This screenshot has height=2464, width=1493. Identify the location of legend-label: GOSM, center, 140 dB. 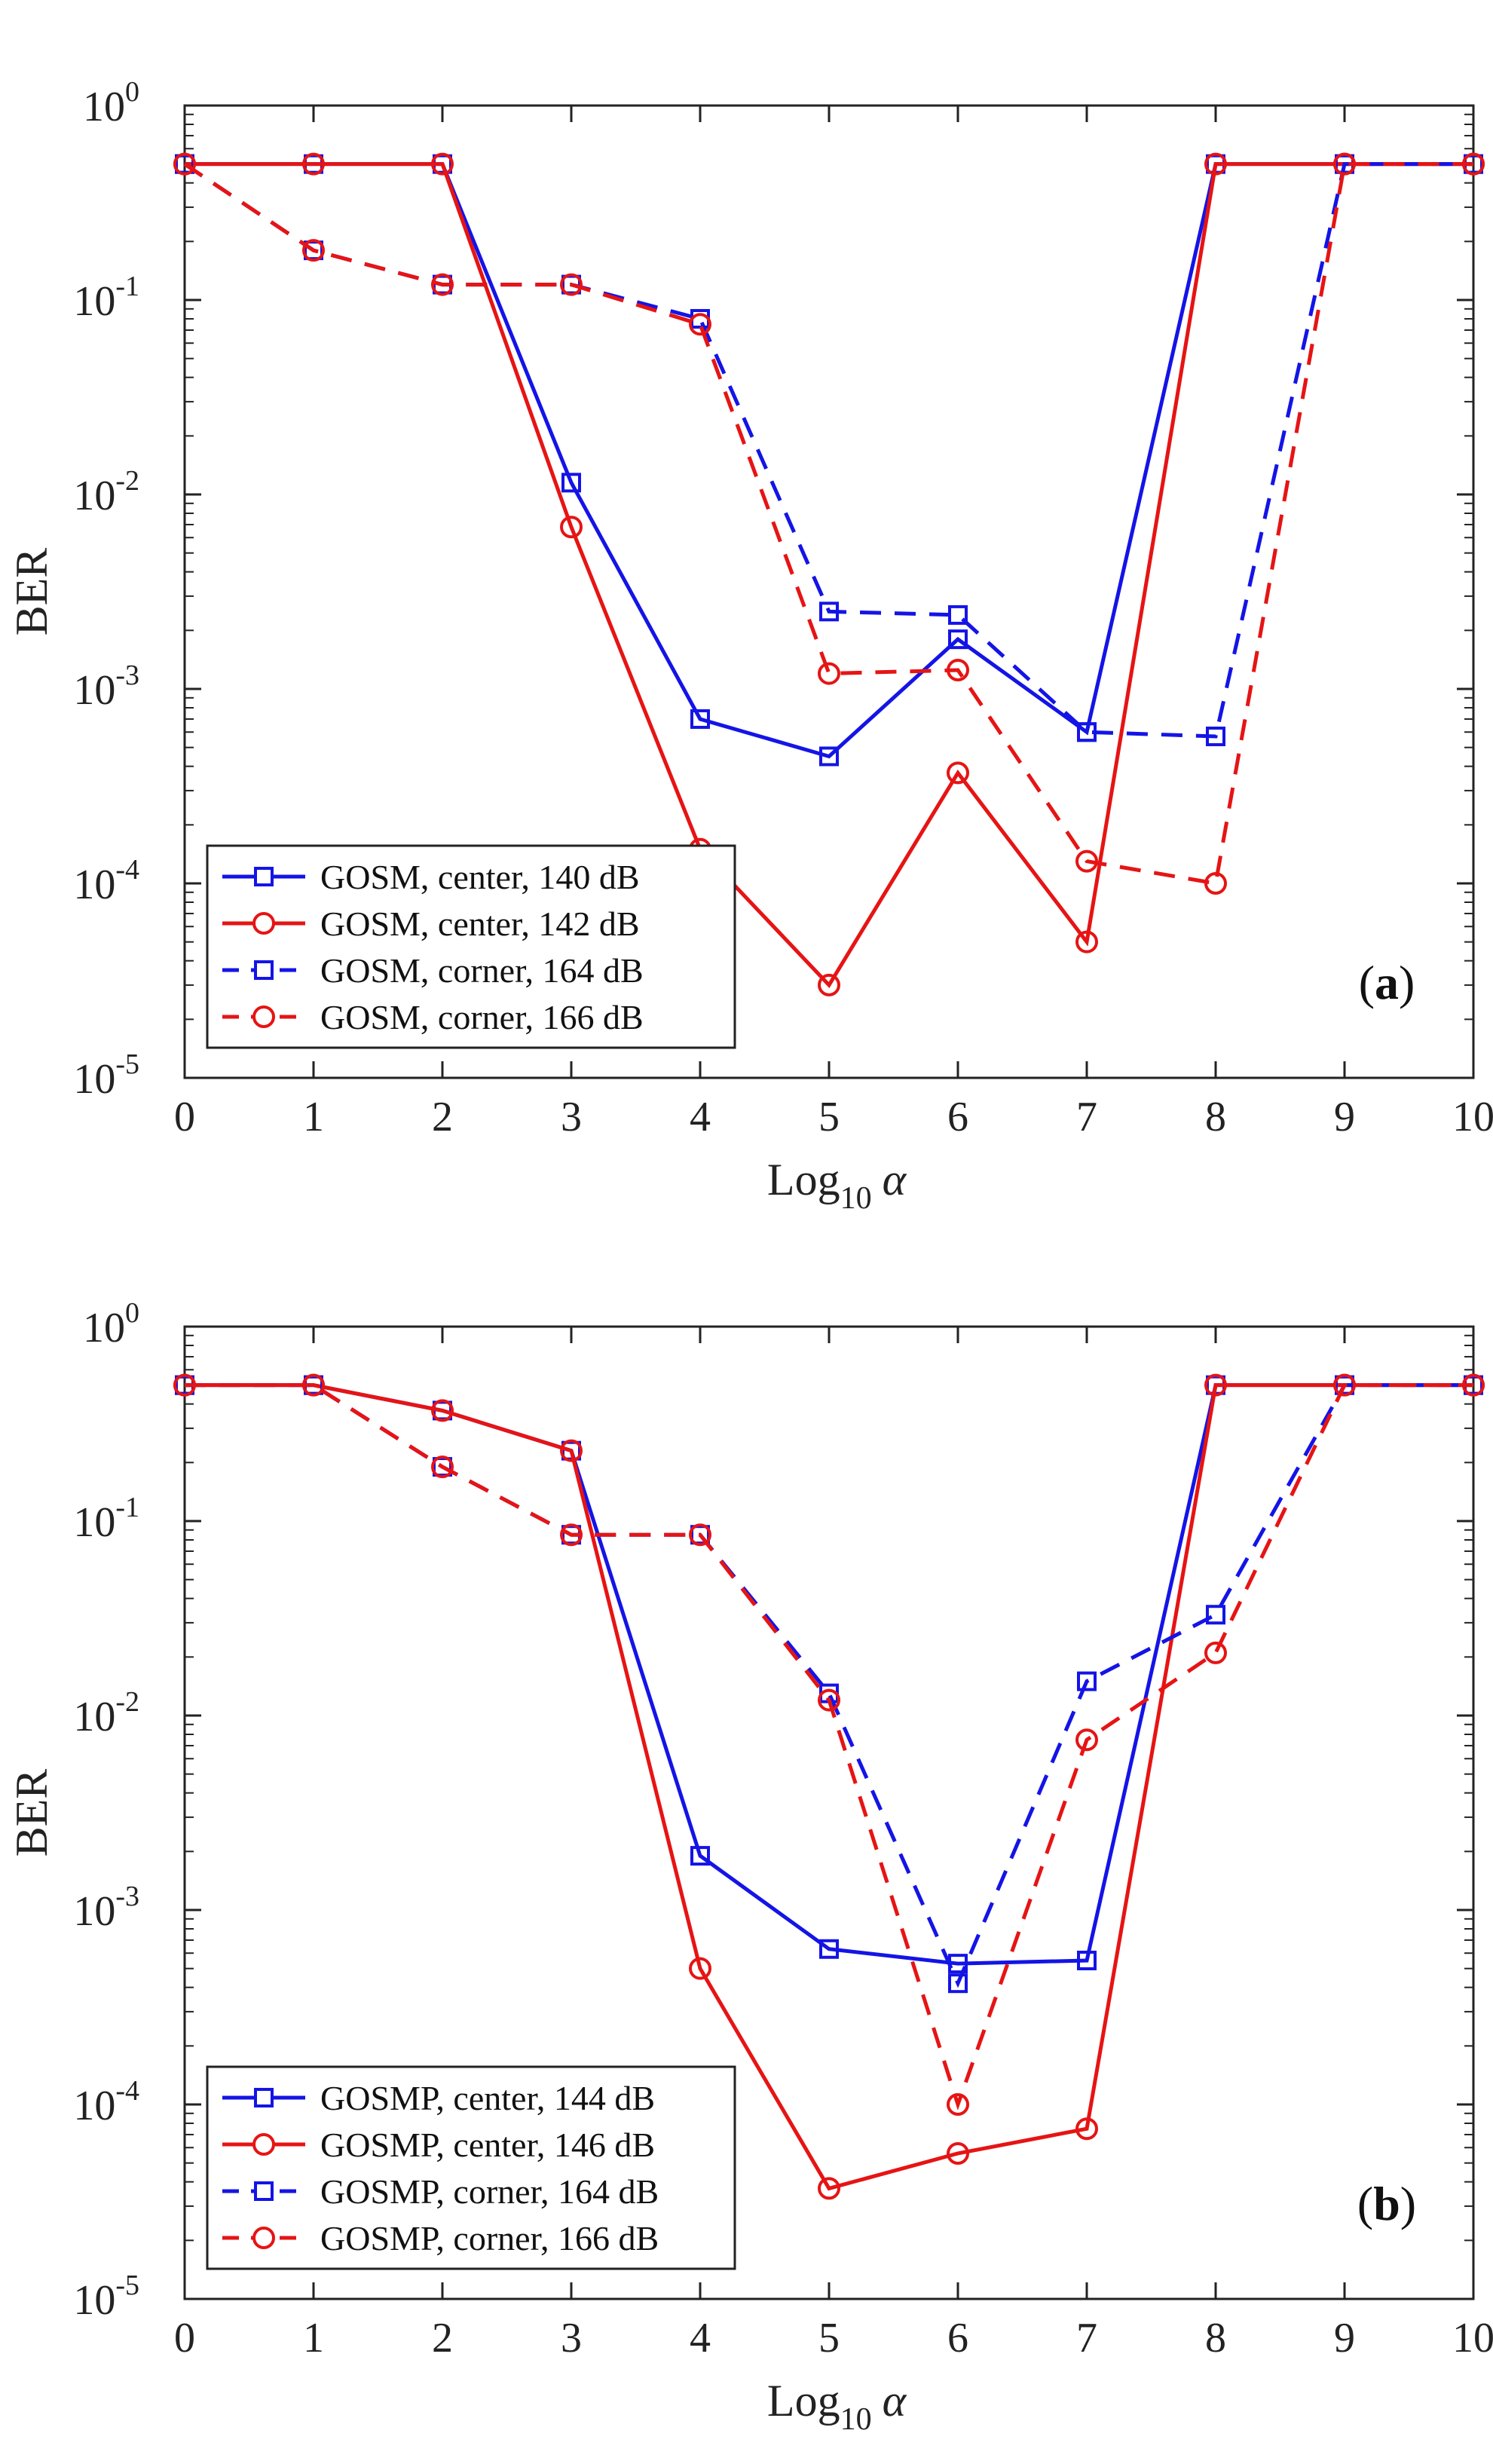
(480, 877).